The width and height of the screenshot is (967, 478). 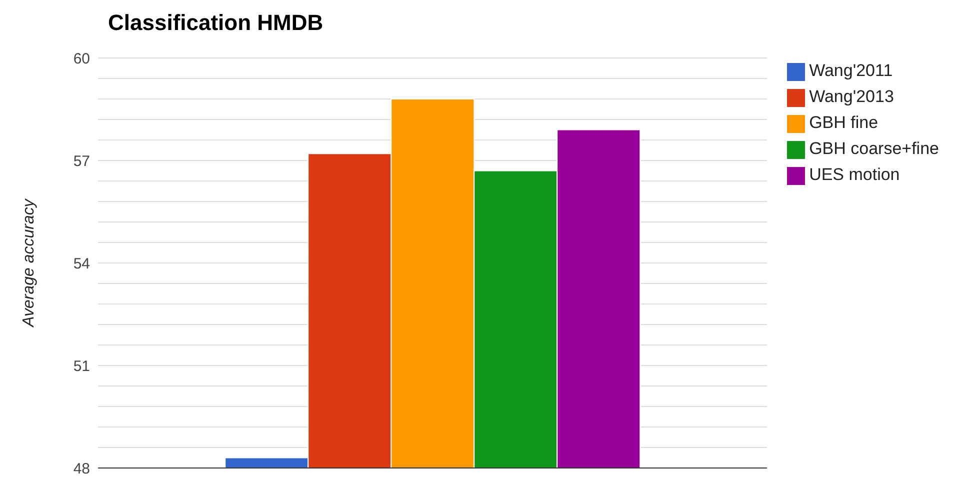 I want to click on y-tick-label: 51, so click(x=81, y=366).